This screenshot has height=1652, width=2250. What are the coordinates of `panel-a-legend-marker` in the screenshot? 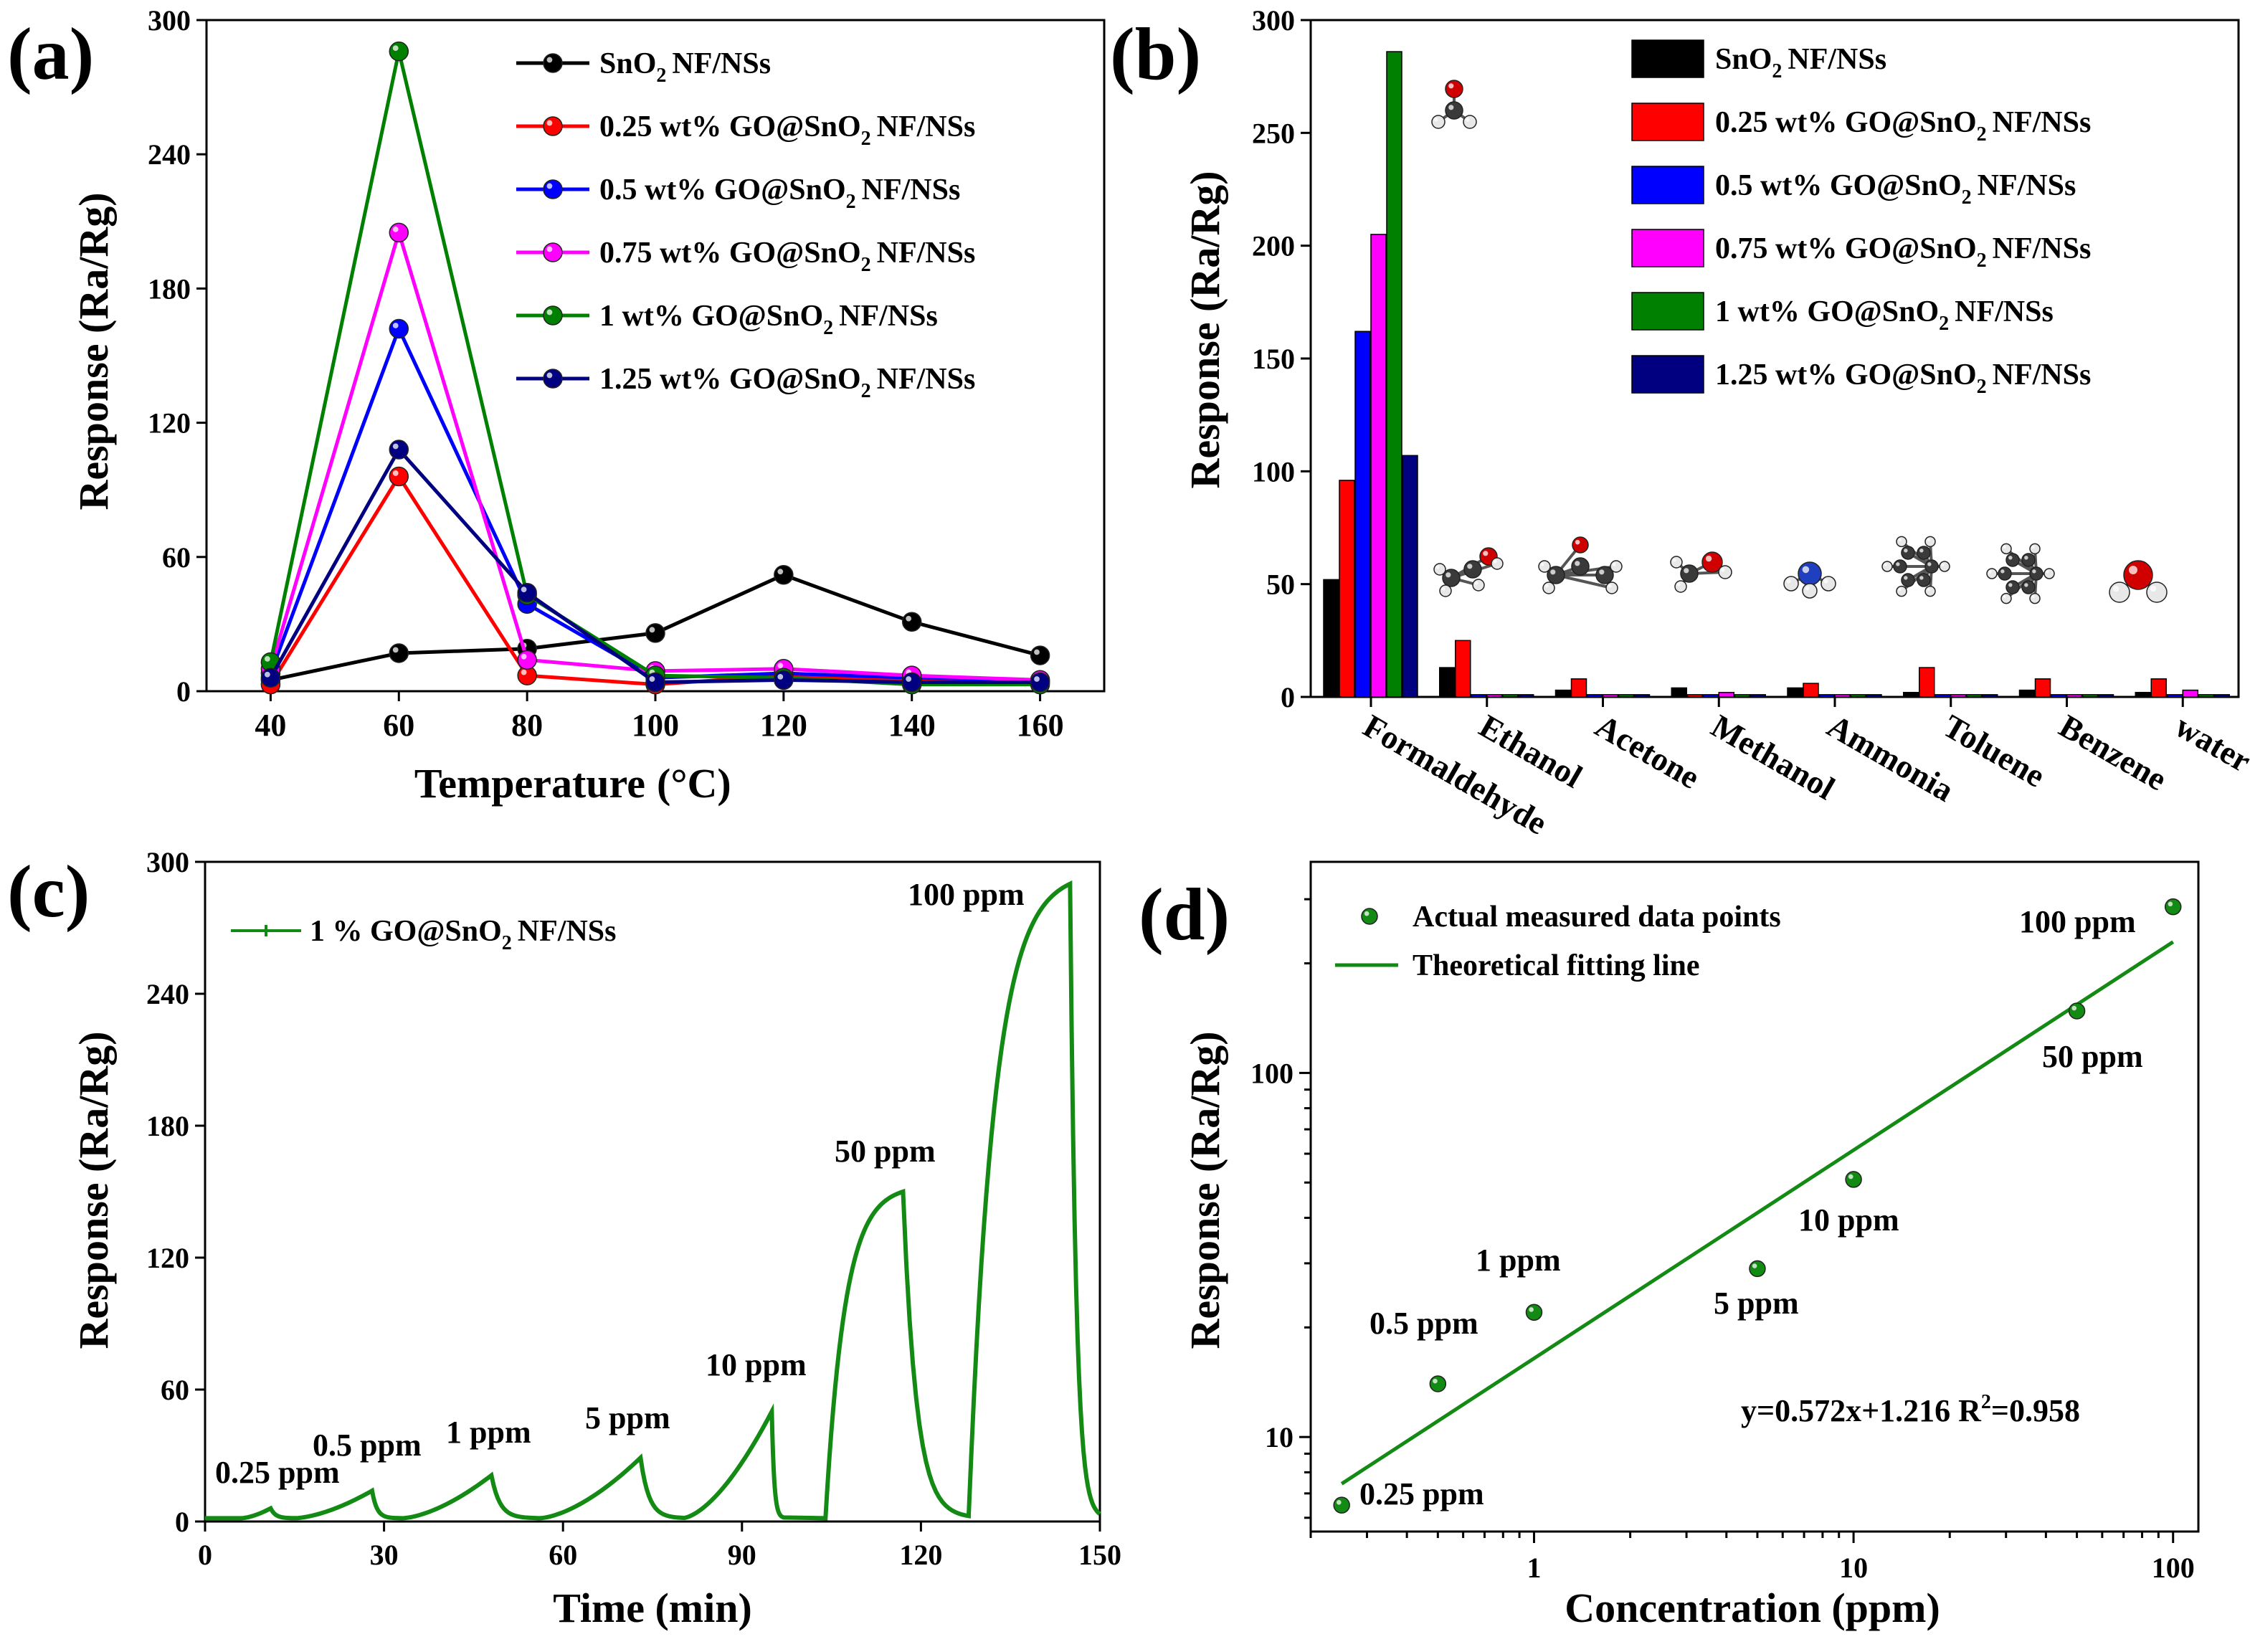 It's located at (553, 252).